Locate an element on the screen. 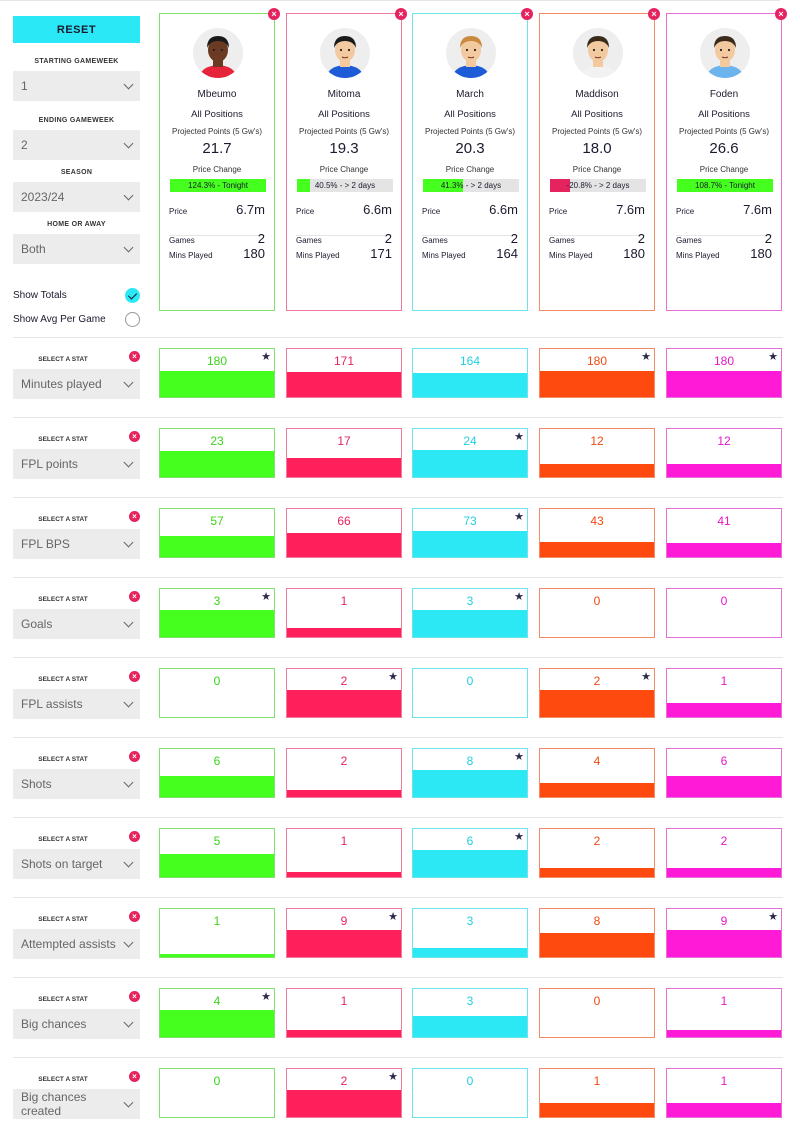  radio-icon is located at coordinates (132, 319).